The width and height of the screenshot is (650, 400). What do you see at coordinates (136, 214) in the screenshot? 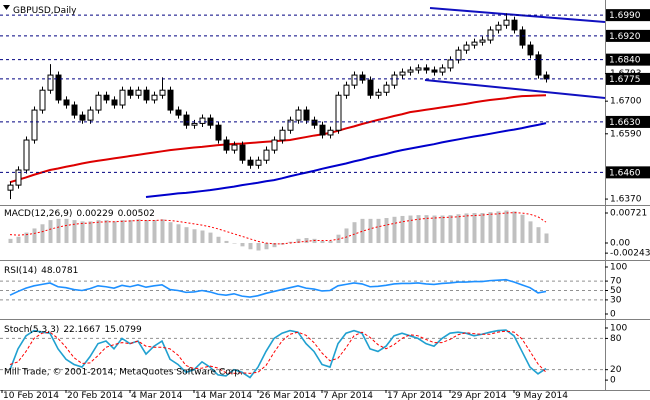
I see `header-value: 0.00502` at bounding box center [136, 214].